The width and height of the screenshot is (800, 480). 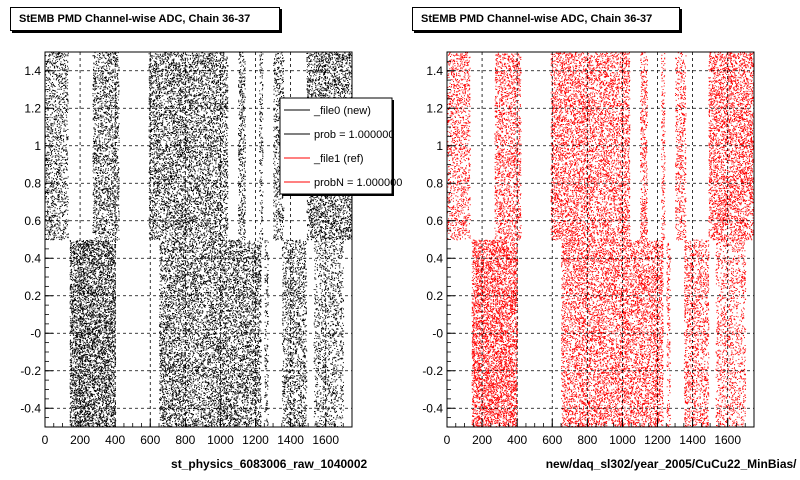 I want to click on x-axis-label: new/daq_sl302/year_2005/CuCu22_MinBias/, so click(x=671, y=464).